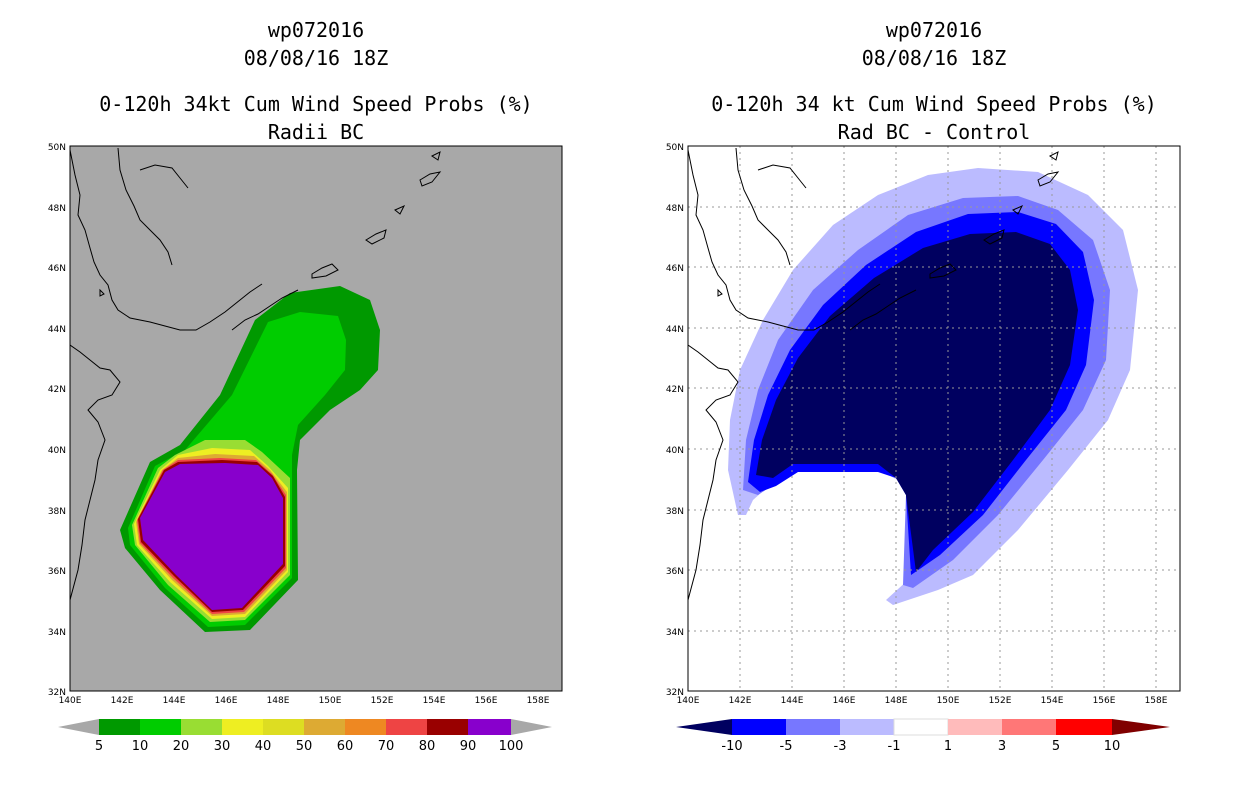 The height and width of the screenshot is (800, 1236). I want to click on left-lon-label: 158E, so click(538, 701).